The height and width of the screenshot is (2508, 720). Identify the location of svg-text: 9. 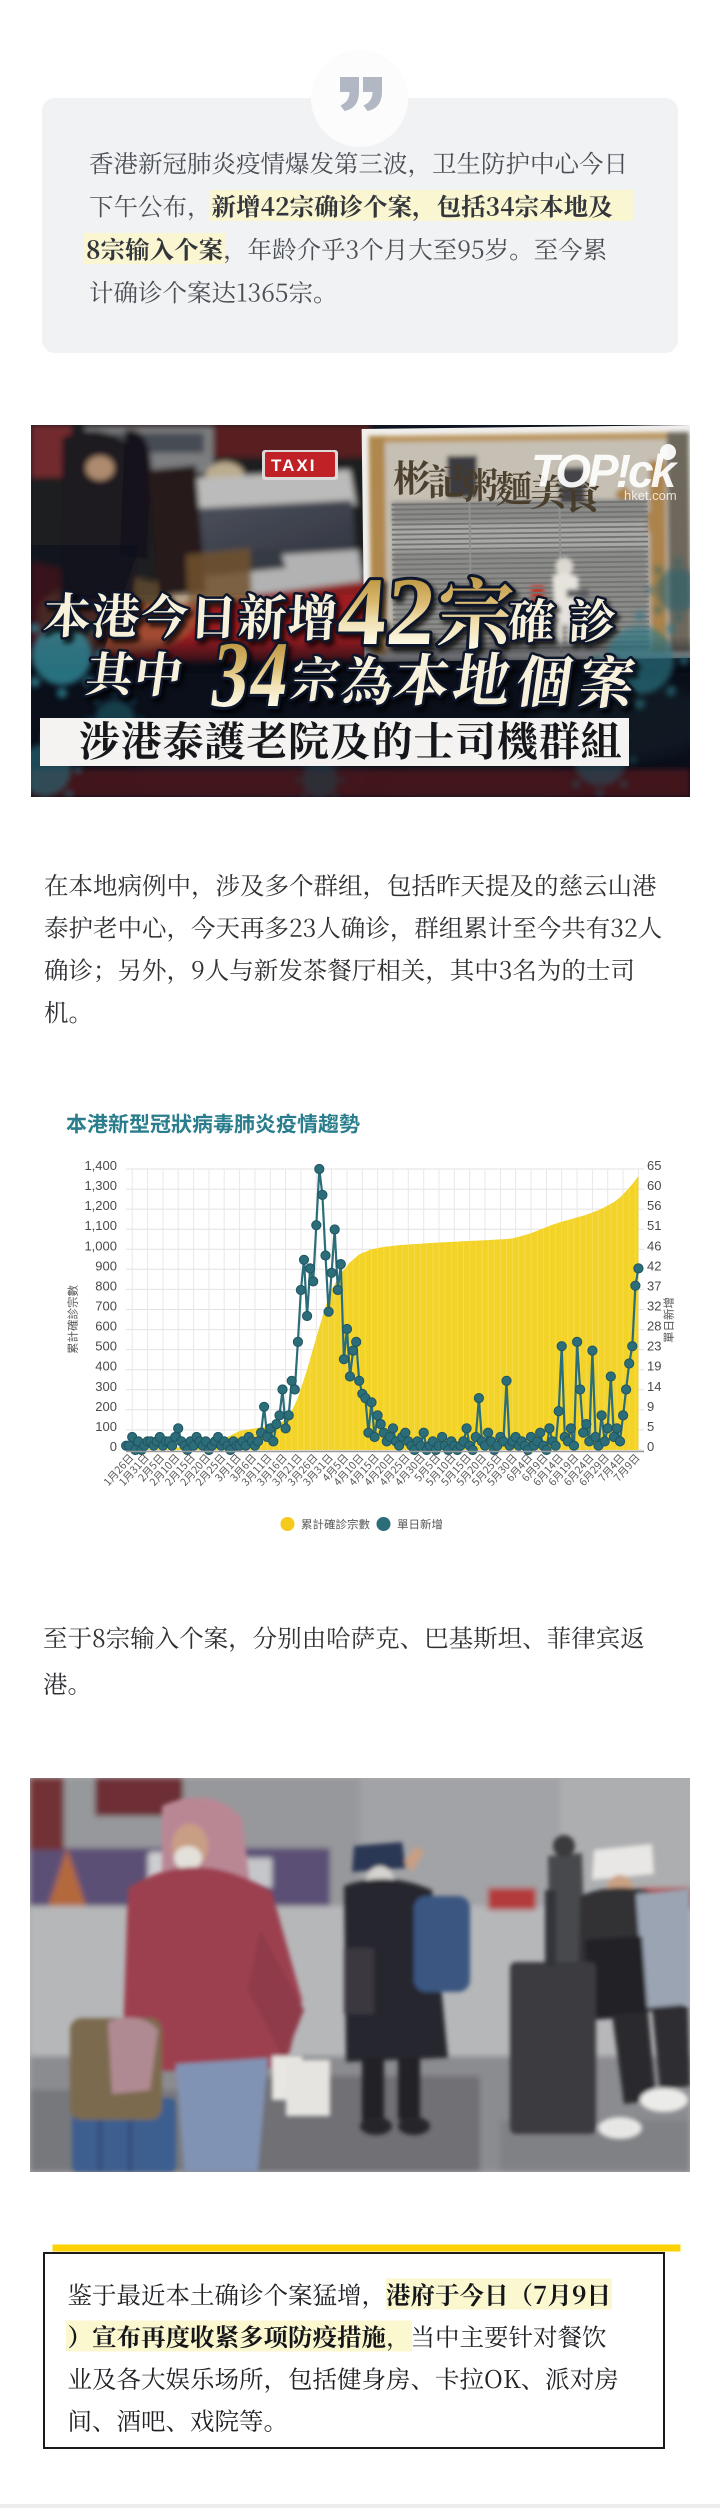
(650, 1406).